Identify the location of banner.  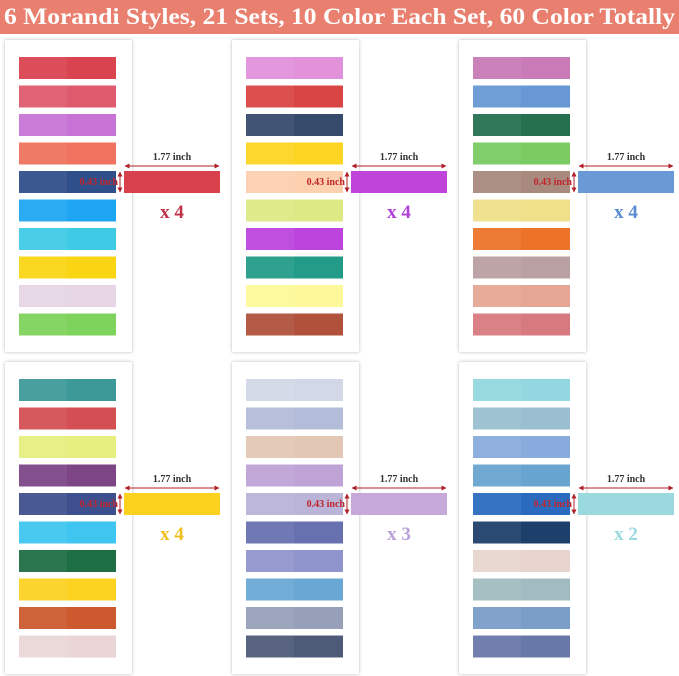
(339, 17).